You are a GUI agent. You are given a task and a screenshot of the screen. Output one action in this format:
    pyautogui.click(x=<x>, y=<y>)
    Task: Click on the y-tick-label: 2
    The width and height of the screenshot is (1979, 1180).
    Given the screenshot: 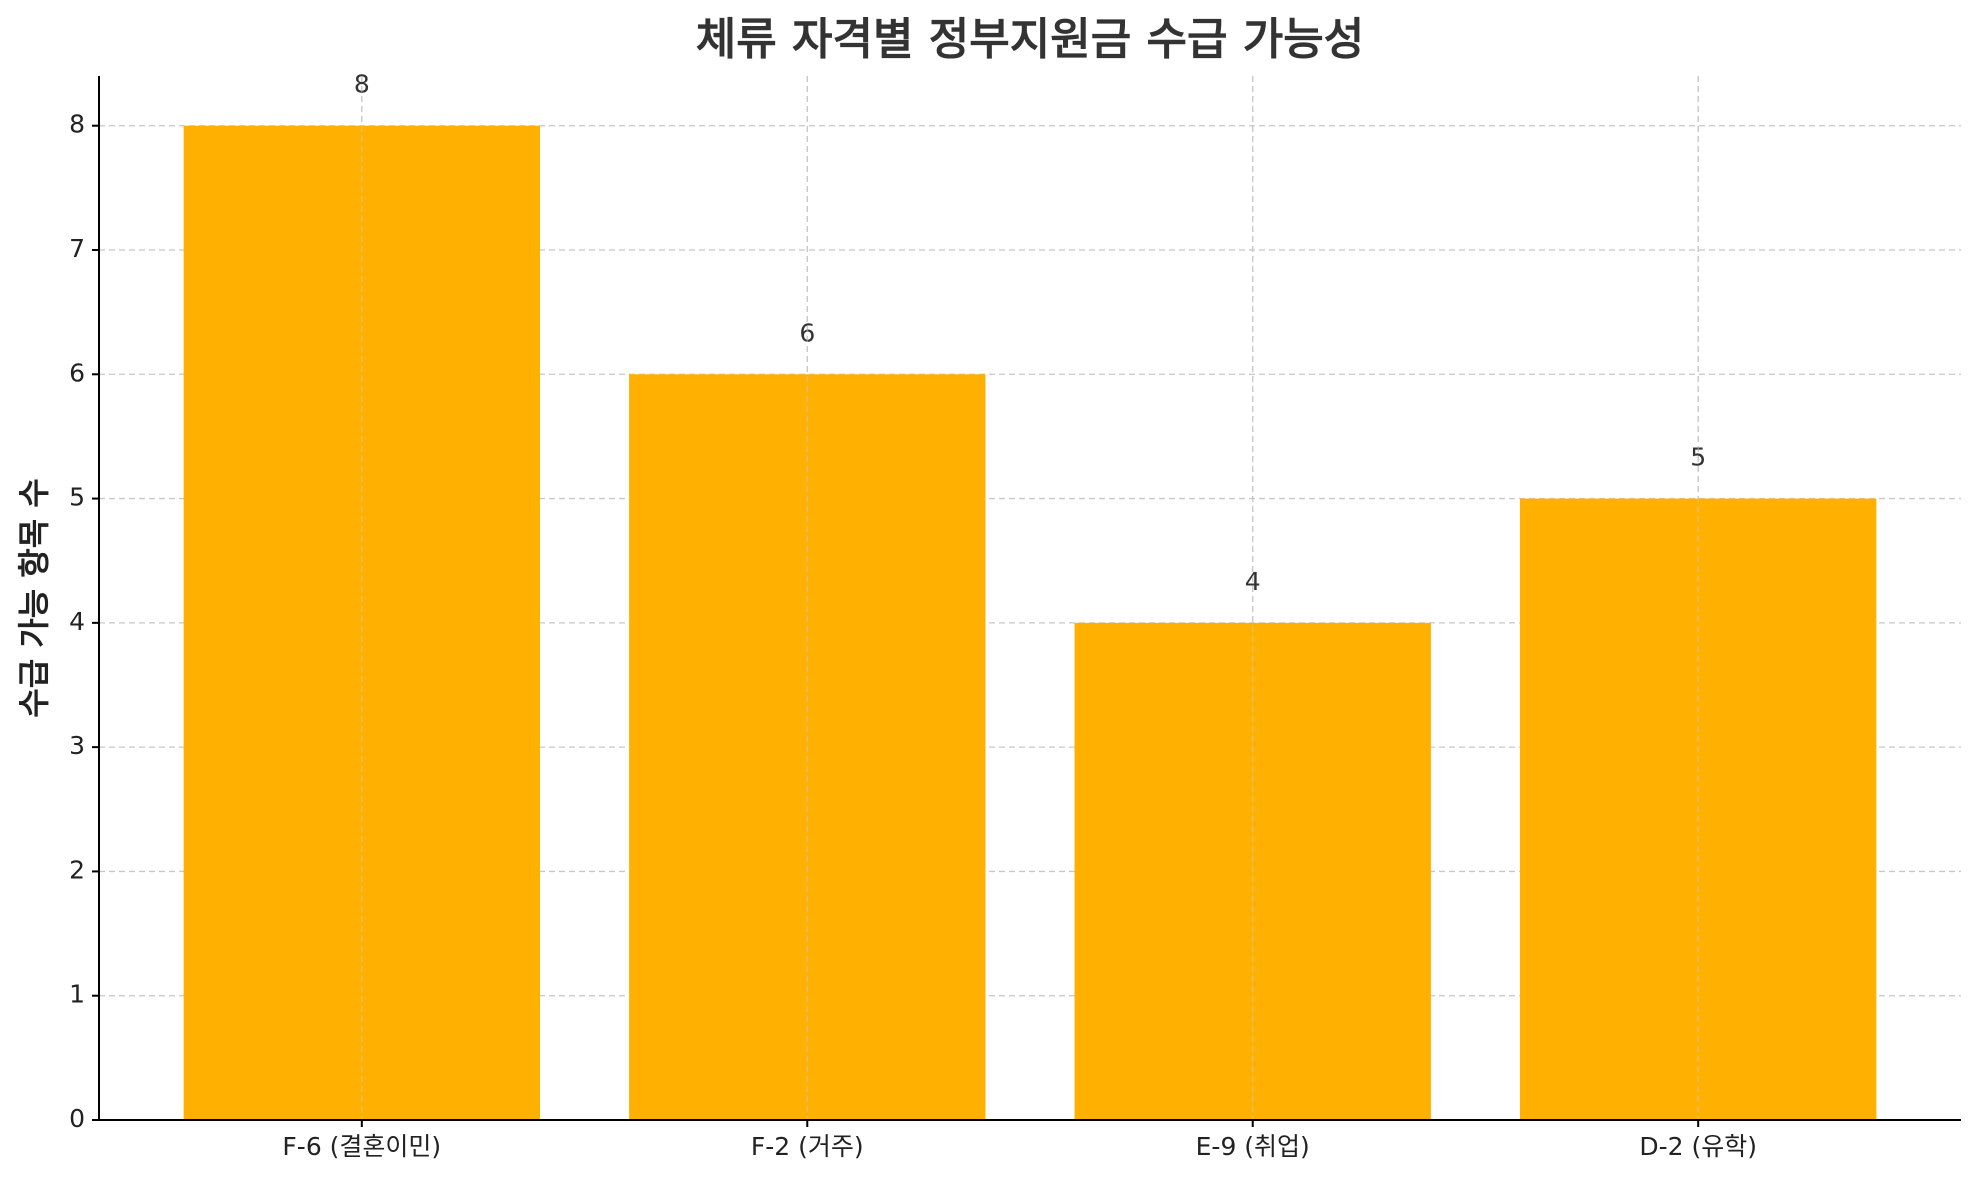 What is the action you would take?
    pyautogui.click(x=77, y=869)
    